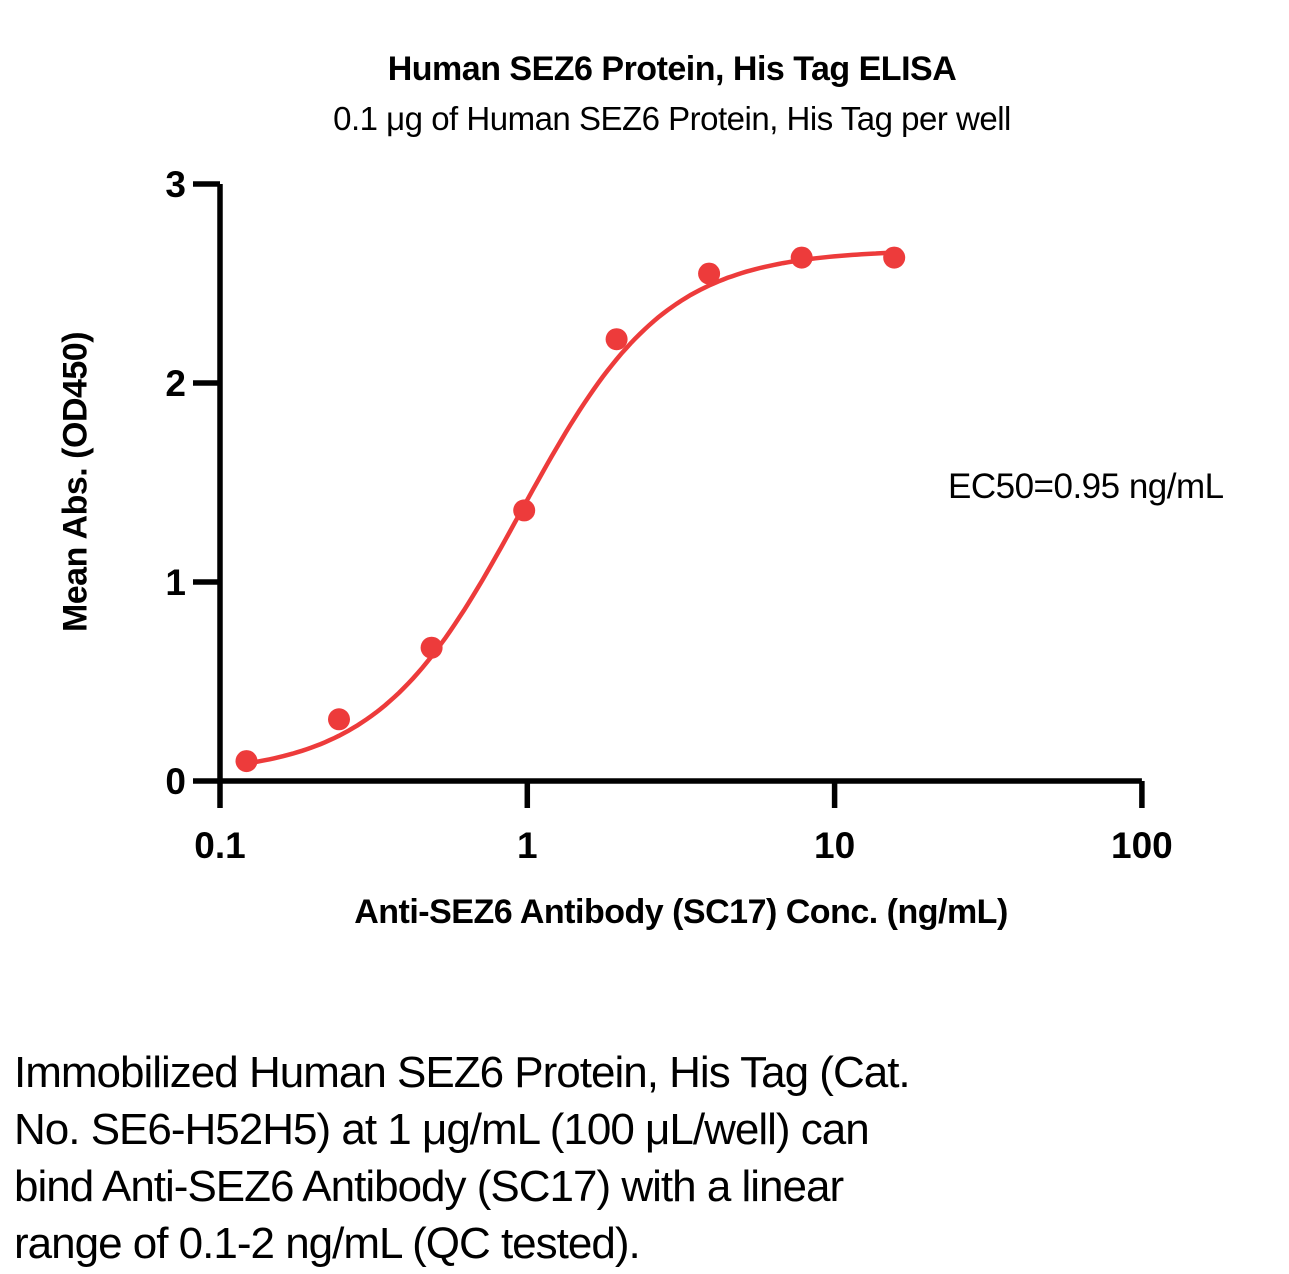 Image resolution: width=1289 pixels, height=1274 pixels. What do you see at coordinates (175, 582) in the screenshot?
I see `y-tick-label: 1` at bounding box center [175, 582].